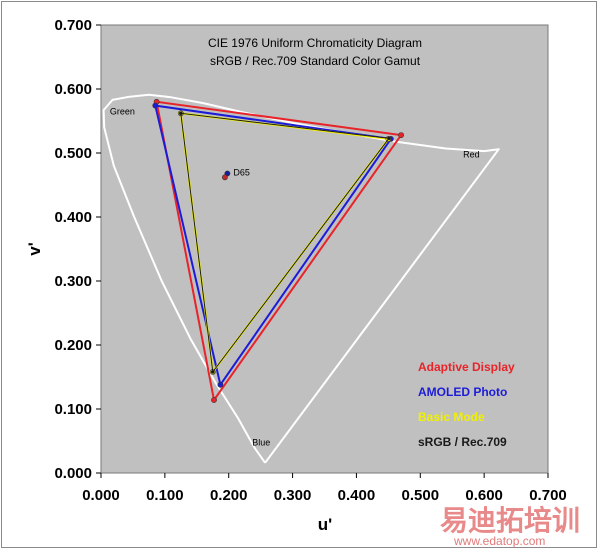 The width and height of the screenshot is (600, 553). Describe the element at coordinates (548, 495) in the screenshot. I see `x-tick-label: 0.700` at that location.